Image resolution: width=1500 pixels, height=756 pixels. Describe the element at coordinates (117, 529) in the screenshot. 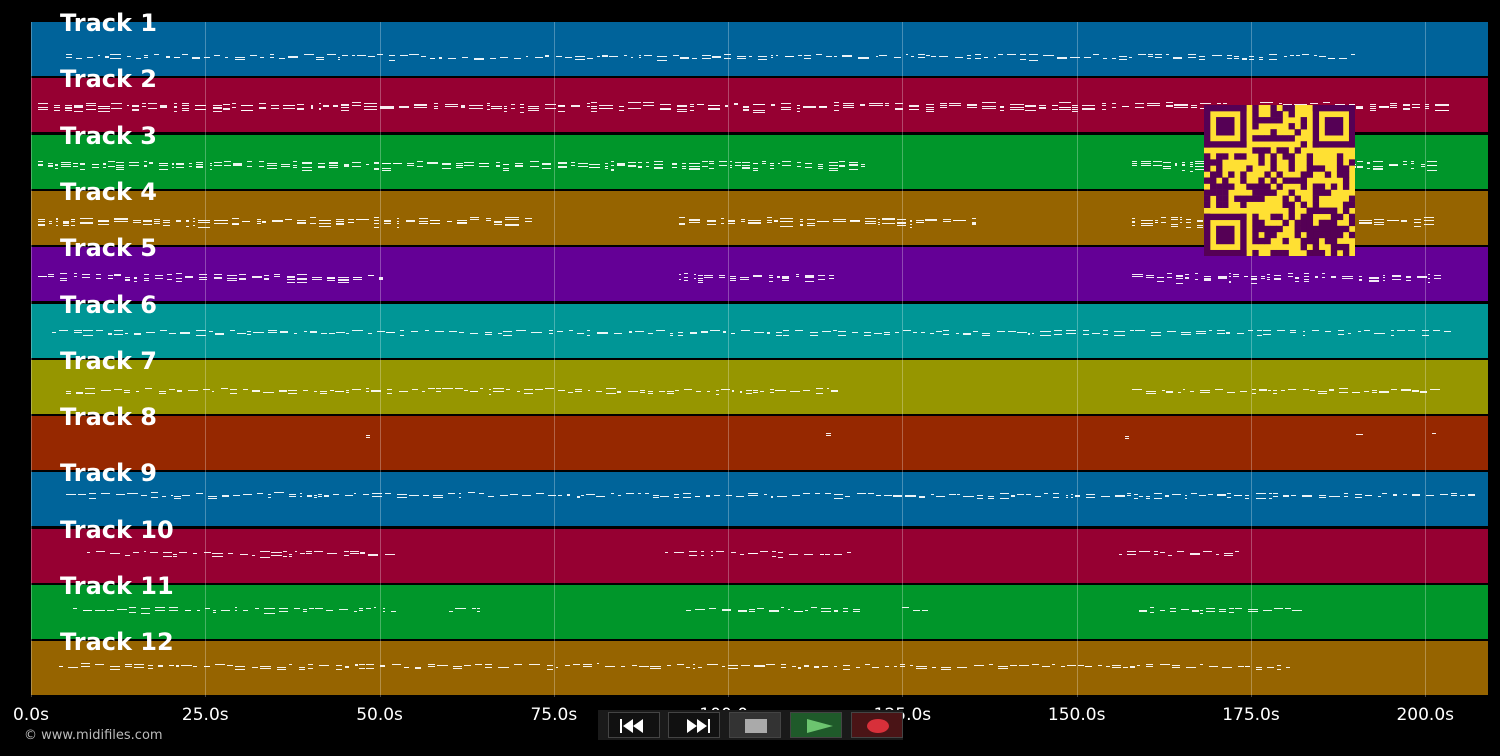

I see `track-label: Track 10` at that location.